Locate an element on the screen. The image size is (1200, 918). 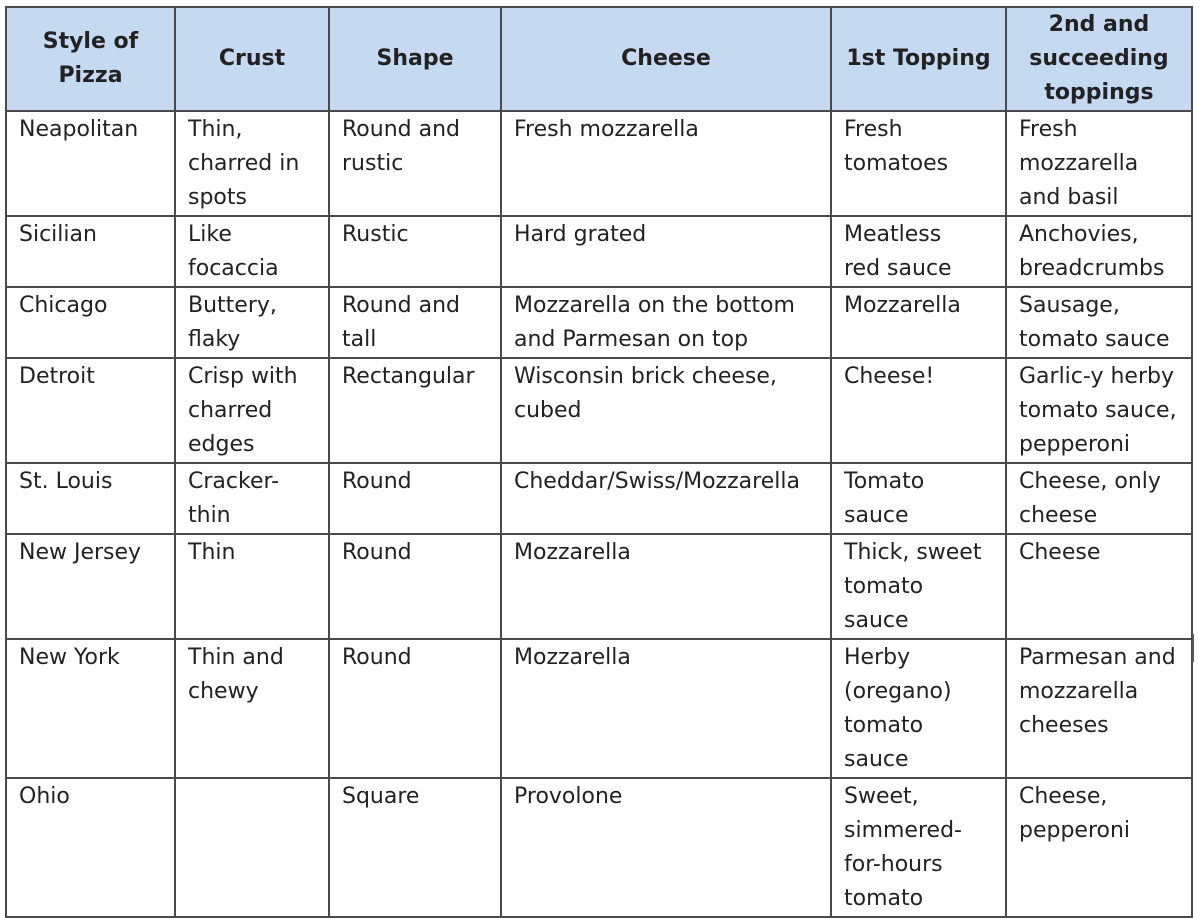
header-shape: Shape is located at coordinates (415, 59).